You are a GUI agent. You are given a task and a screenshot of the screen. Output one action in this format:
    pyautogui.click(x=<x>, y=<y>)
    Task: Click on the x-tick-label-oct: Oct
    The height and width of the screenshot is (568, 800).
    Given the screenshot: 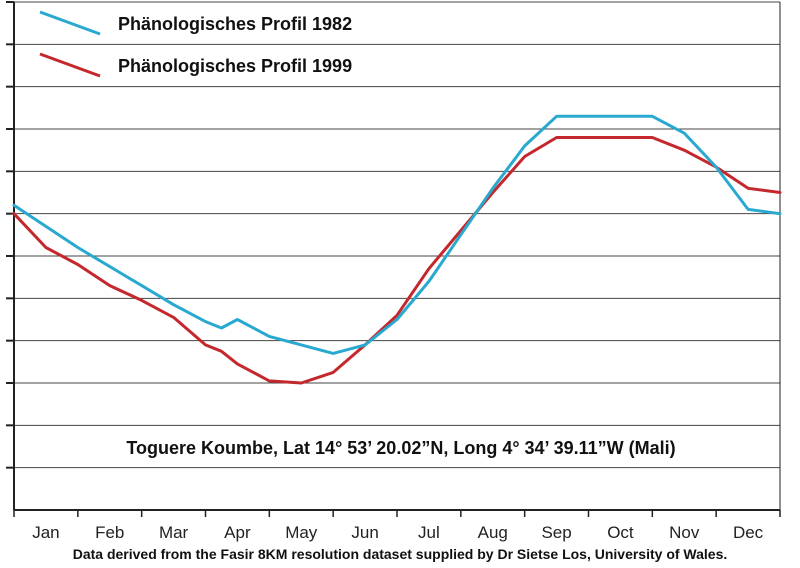 What is the action you would take?
    pyautogui.click(x=620, y=532)
    